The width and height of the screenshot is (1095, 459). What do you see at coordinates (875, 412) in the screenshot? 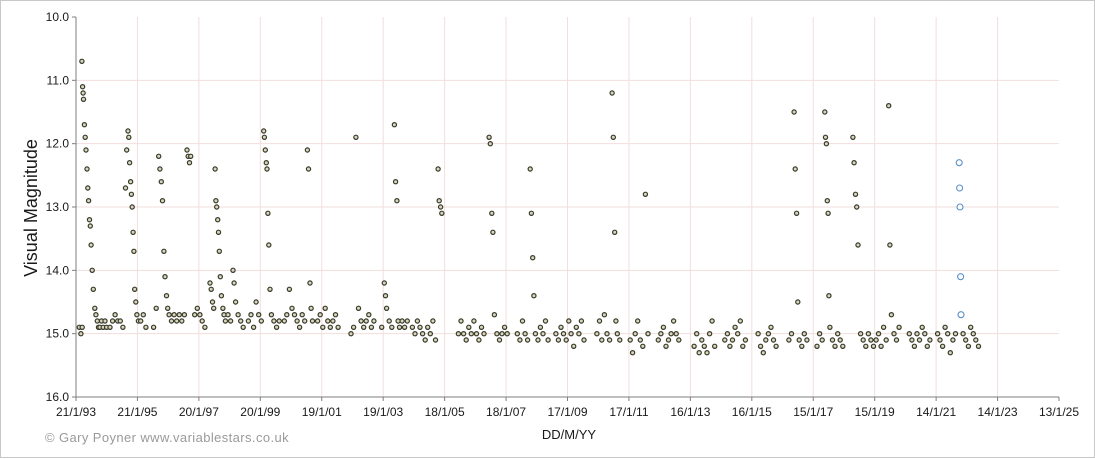
I see `x-tick-label: 15/1/19` at bounding box center [875, 412].